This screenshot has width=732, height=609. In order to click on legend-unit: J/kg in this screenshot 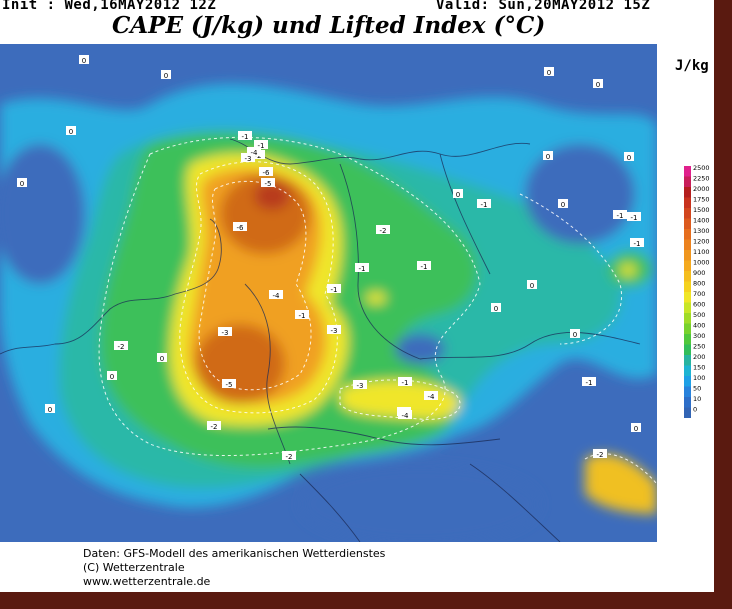, I will do `click(692, 66)`.